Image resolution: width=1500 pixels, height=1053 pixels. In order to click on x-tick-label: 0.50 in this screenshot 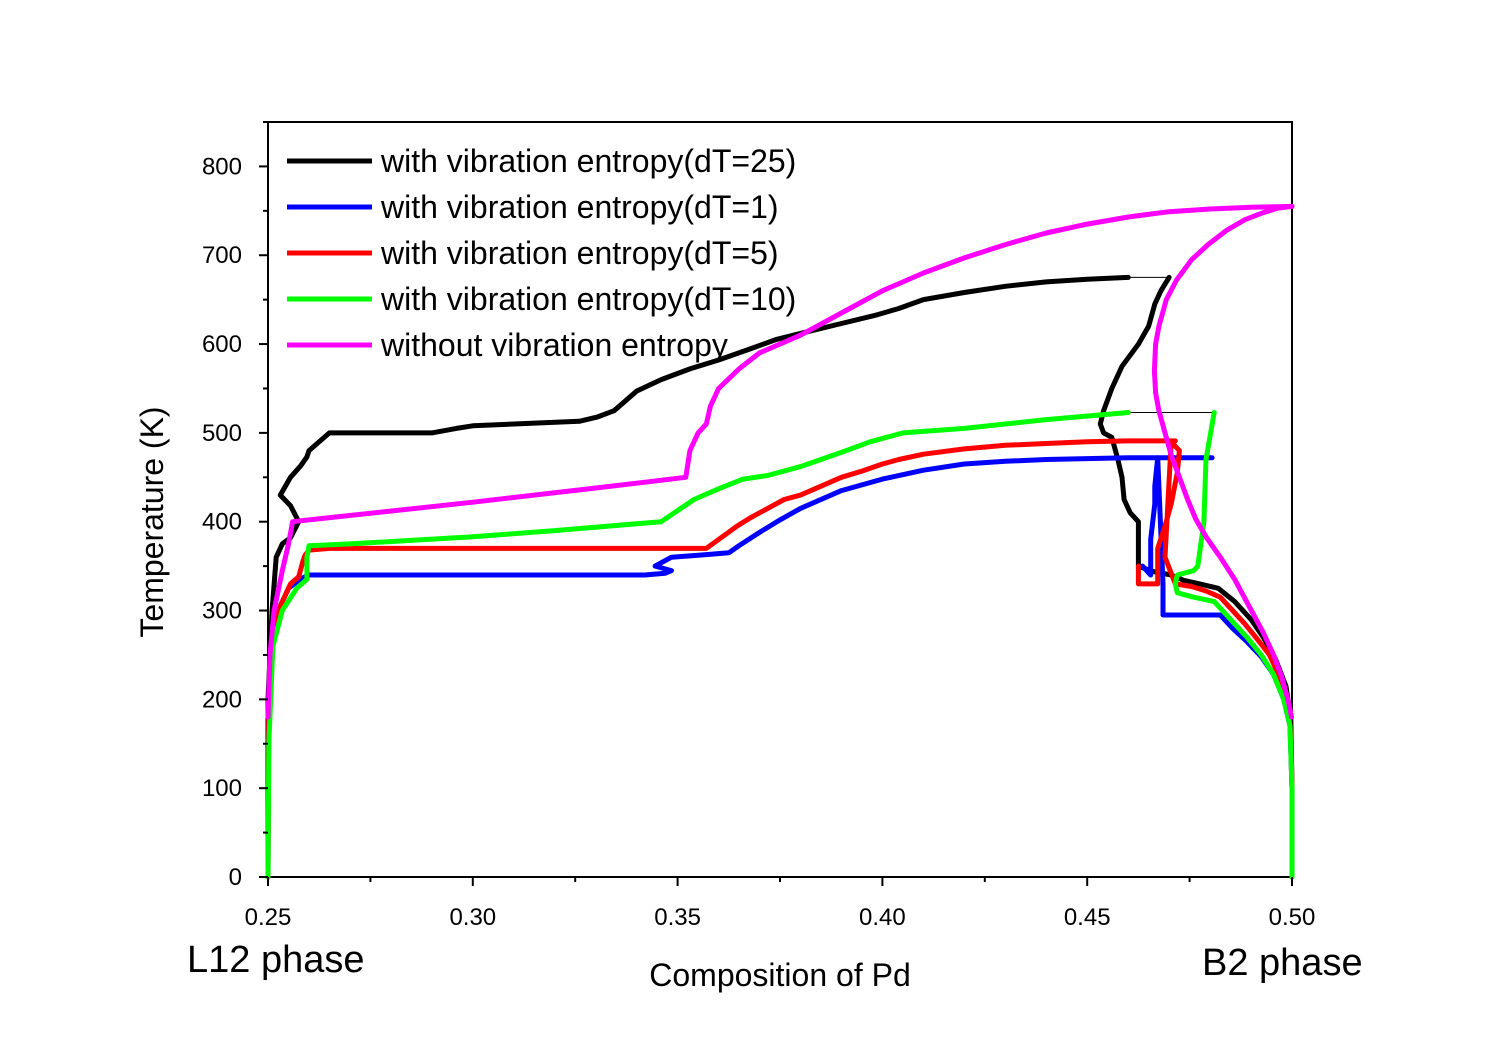, I will do `click(1292, 917)`.